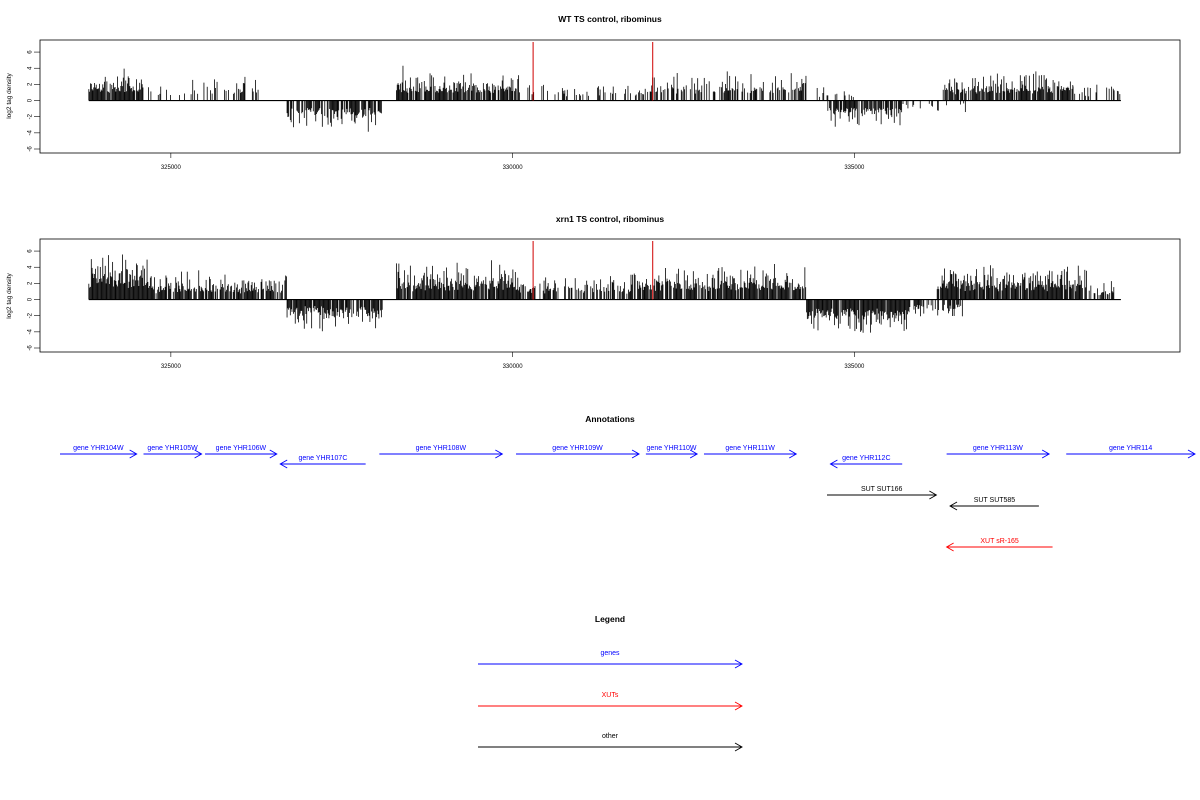  I want to click on annotation-label: gene YHR112C, so click(866, 458).